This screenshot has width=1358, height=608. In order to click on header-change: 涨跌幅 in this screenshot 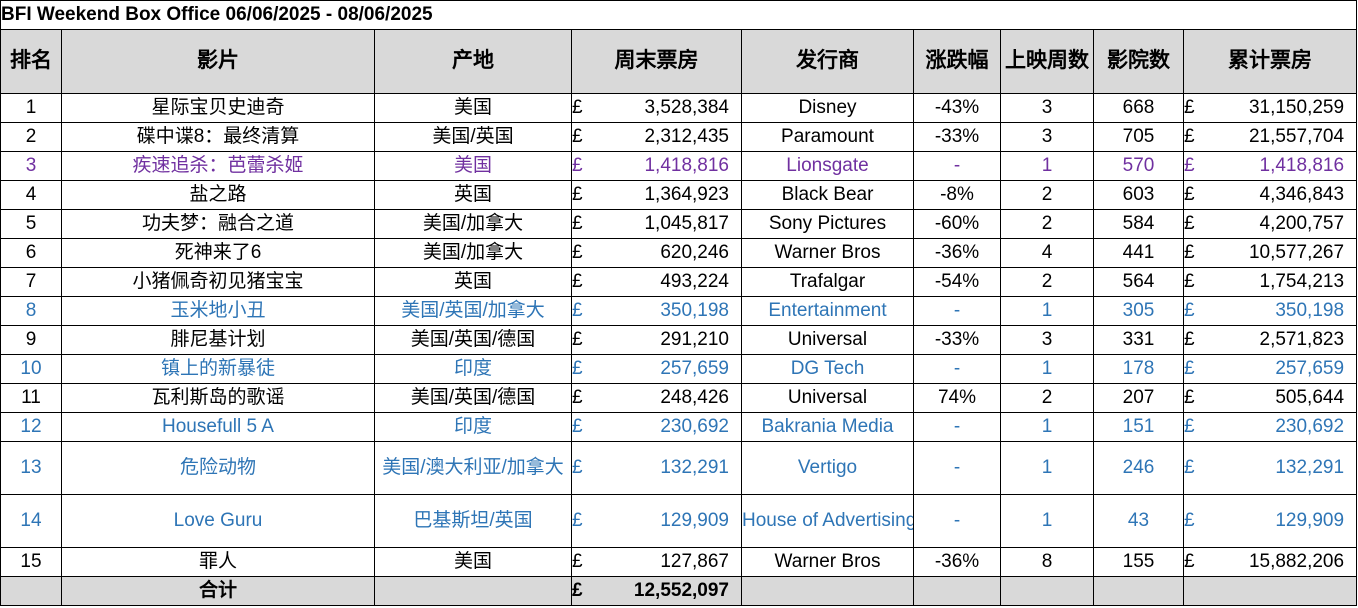, I will do `click(957, 61)`.